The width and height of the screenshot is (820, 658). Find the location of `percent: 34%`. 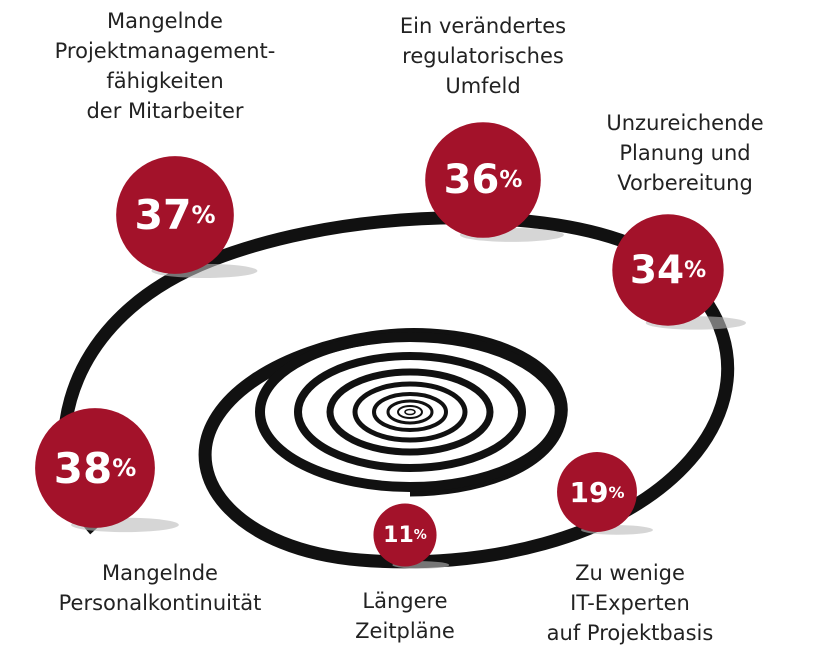

percent: 34% is located at coordinates (668, 270).